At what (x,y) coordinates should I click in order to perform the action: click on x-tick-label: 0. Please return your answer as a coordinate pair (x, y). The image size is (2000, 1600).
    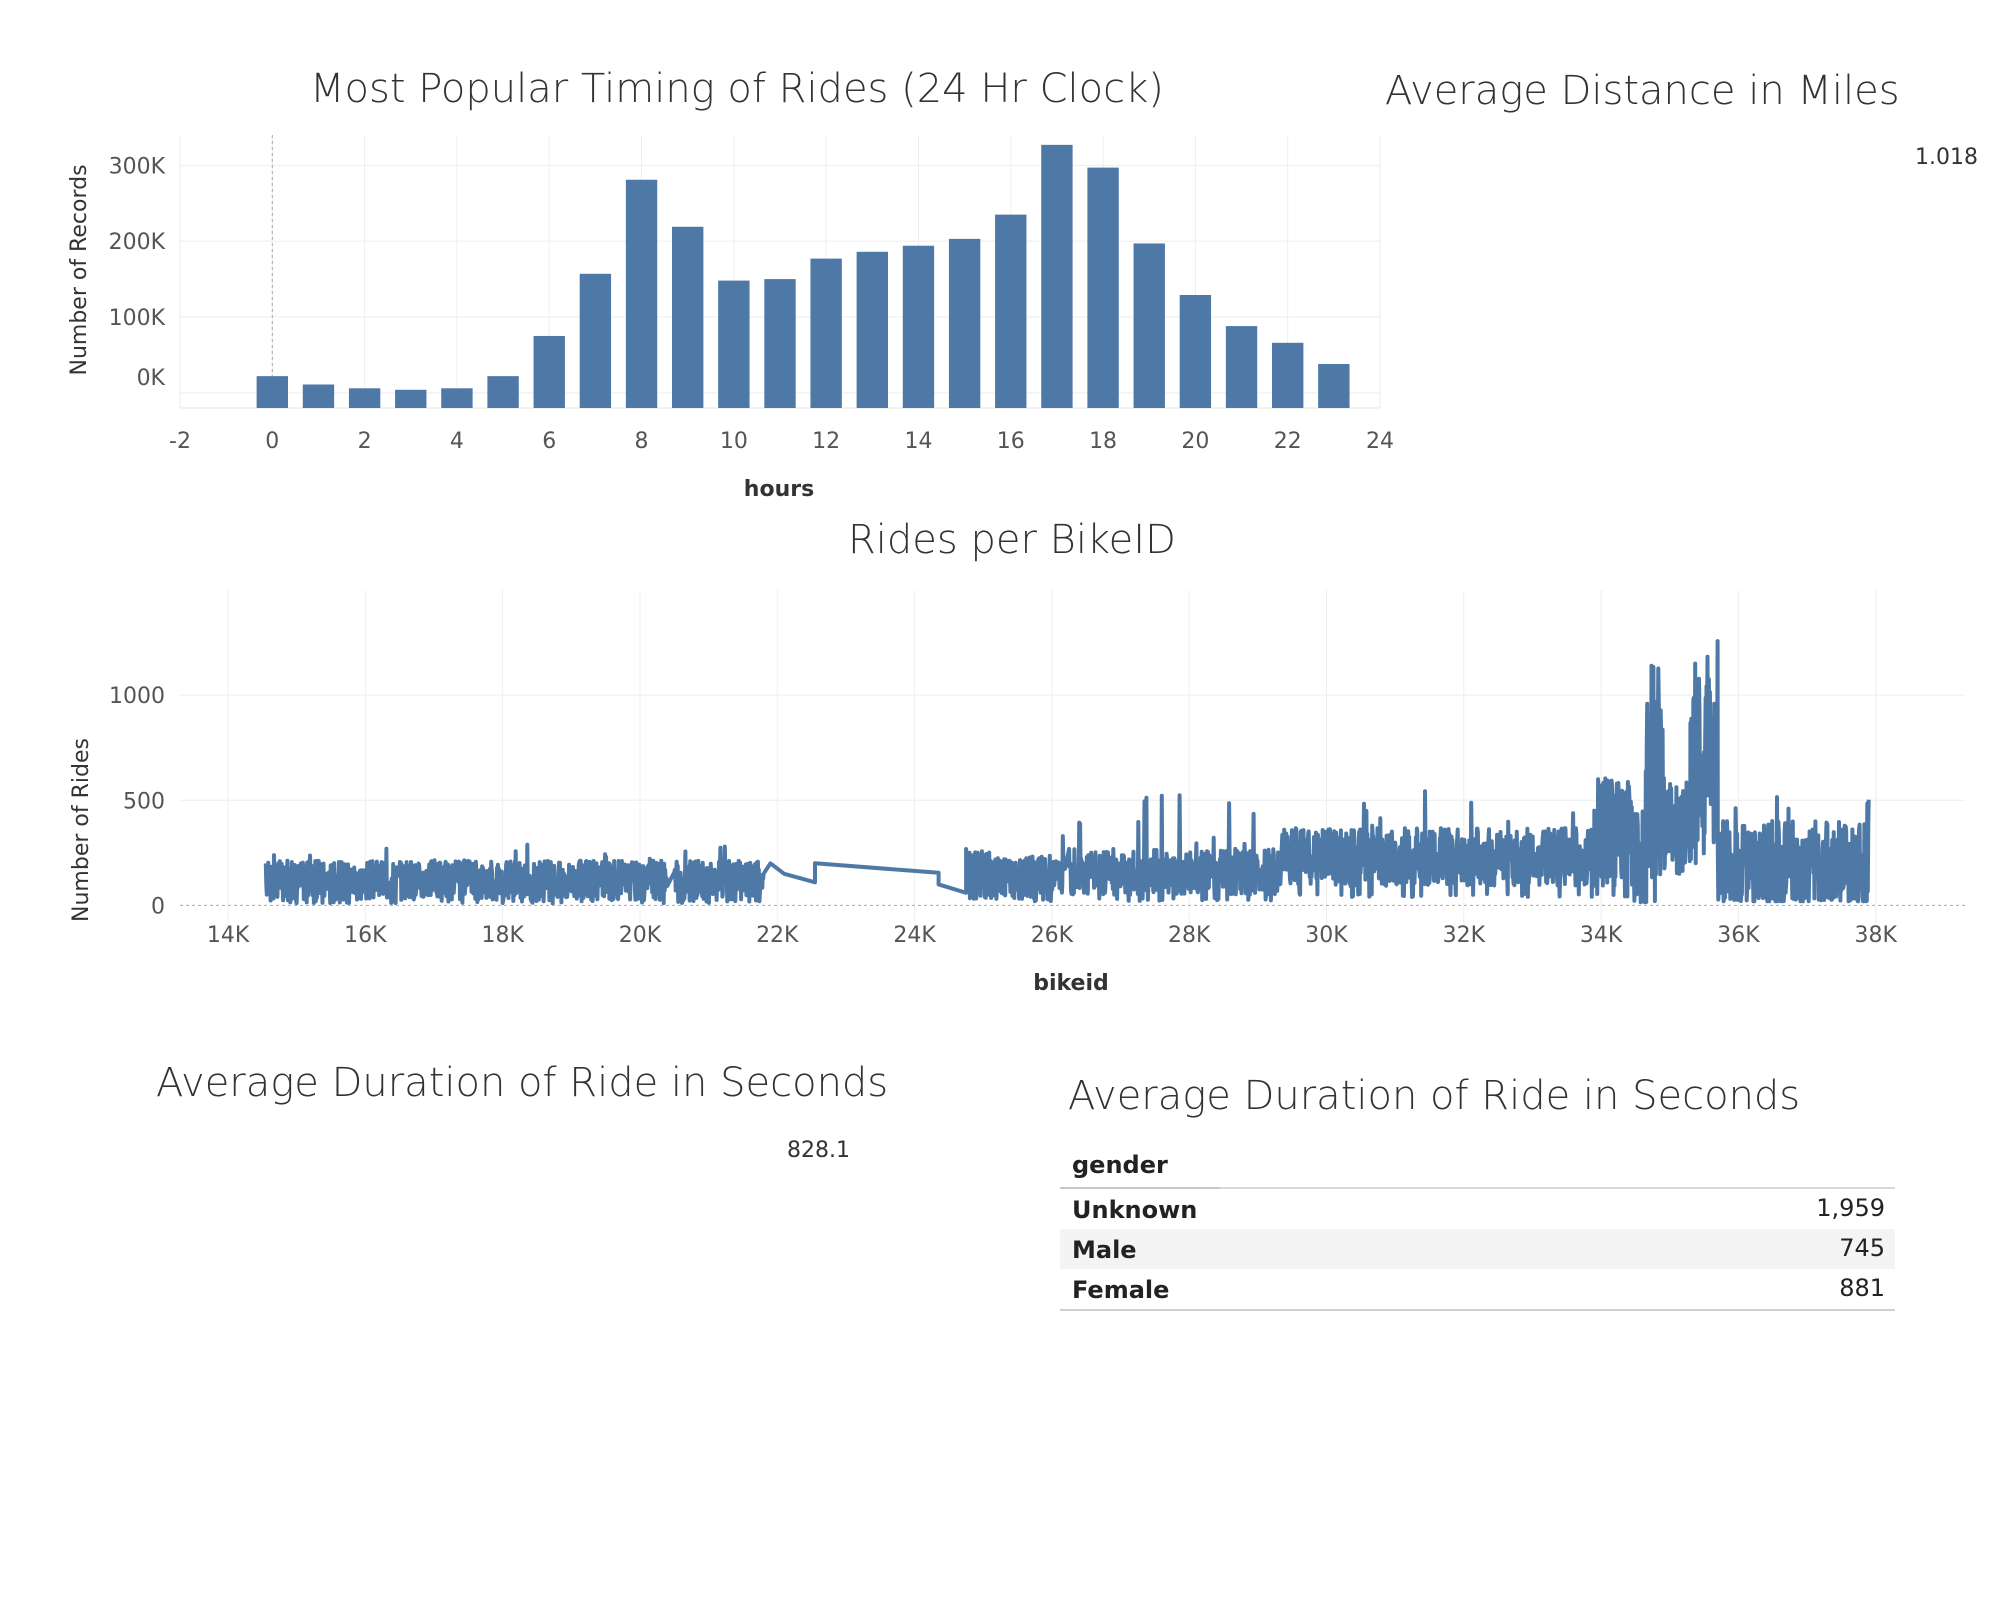
    Looking at the image, I should click on (272, 441).